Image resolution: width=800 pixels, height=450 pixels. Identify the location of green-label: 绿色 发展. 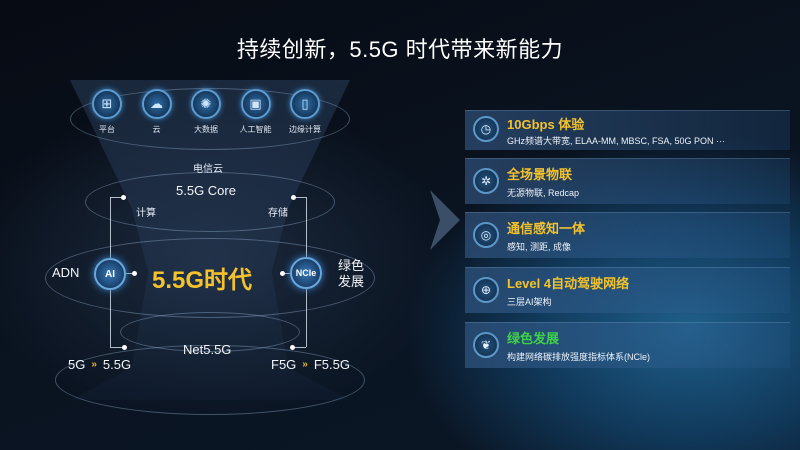
(351, 274).